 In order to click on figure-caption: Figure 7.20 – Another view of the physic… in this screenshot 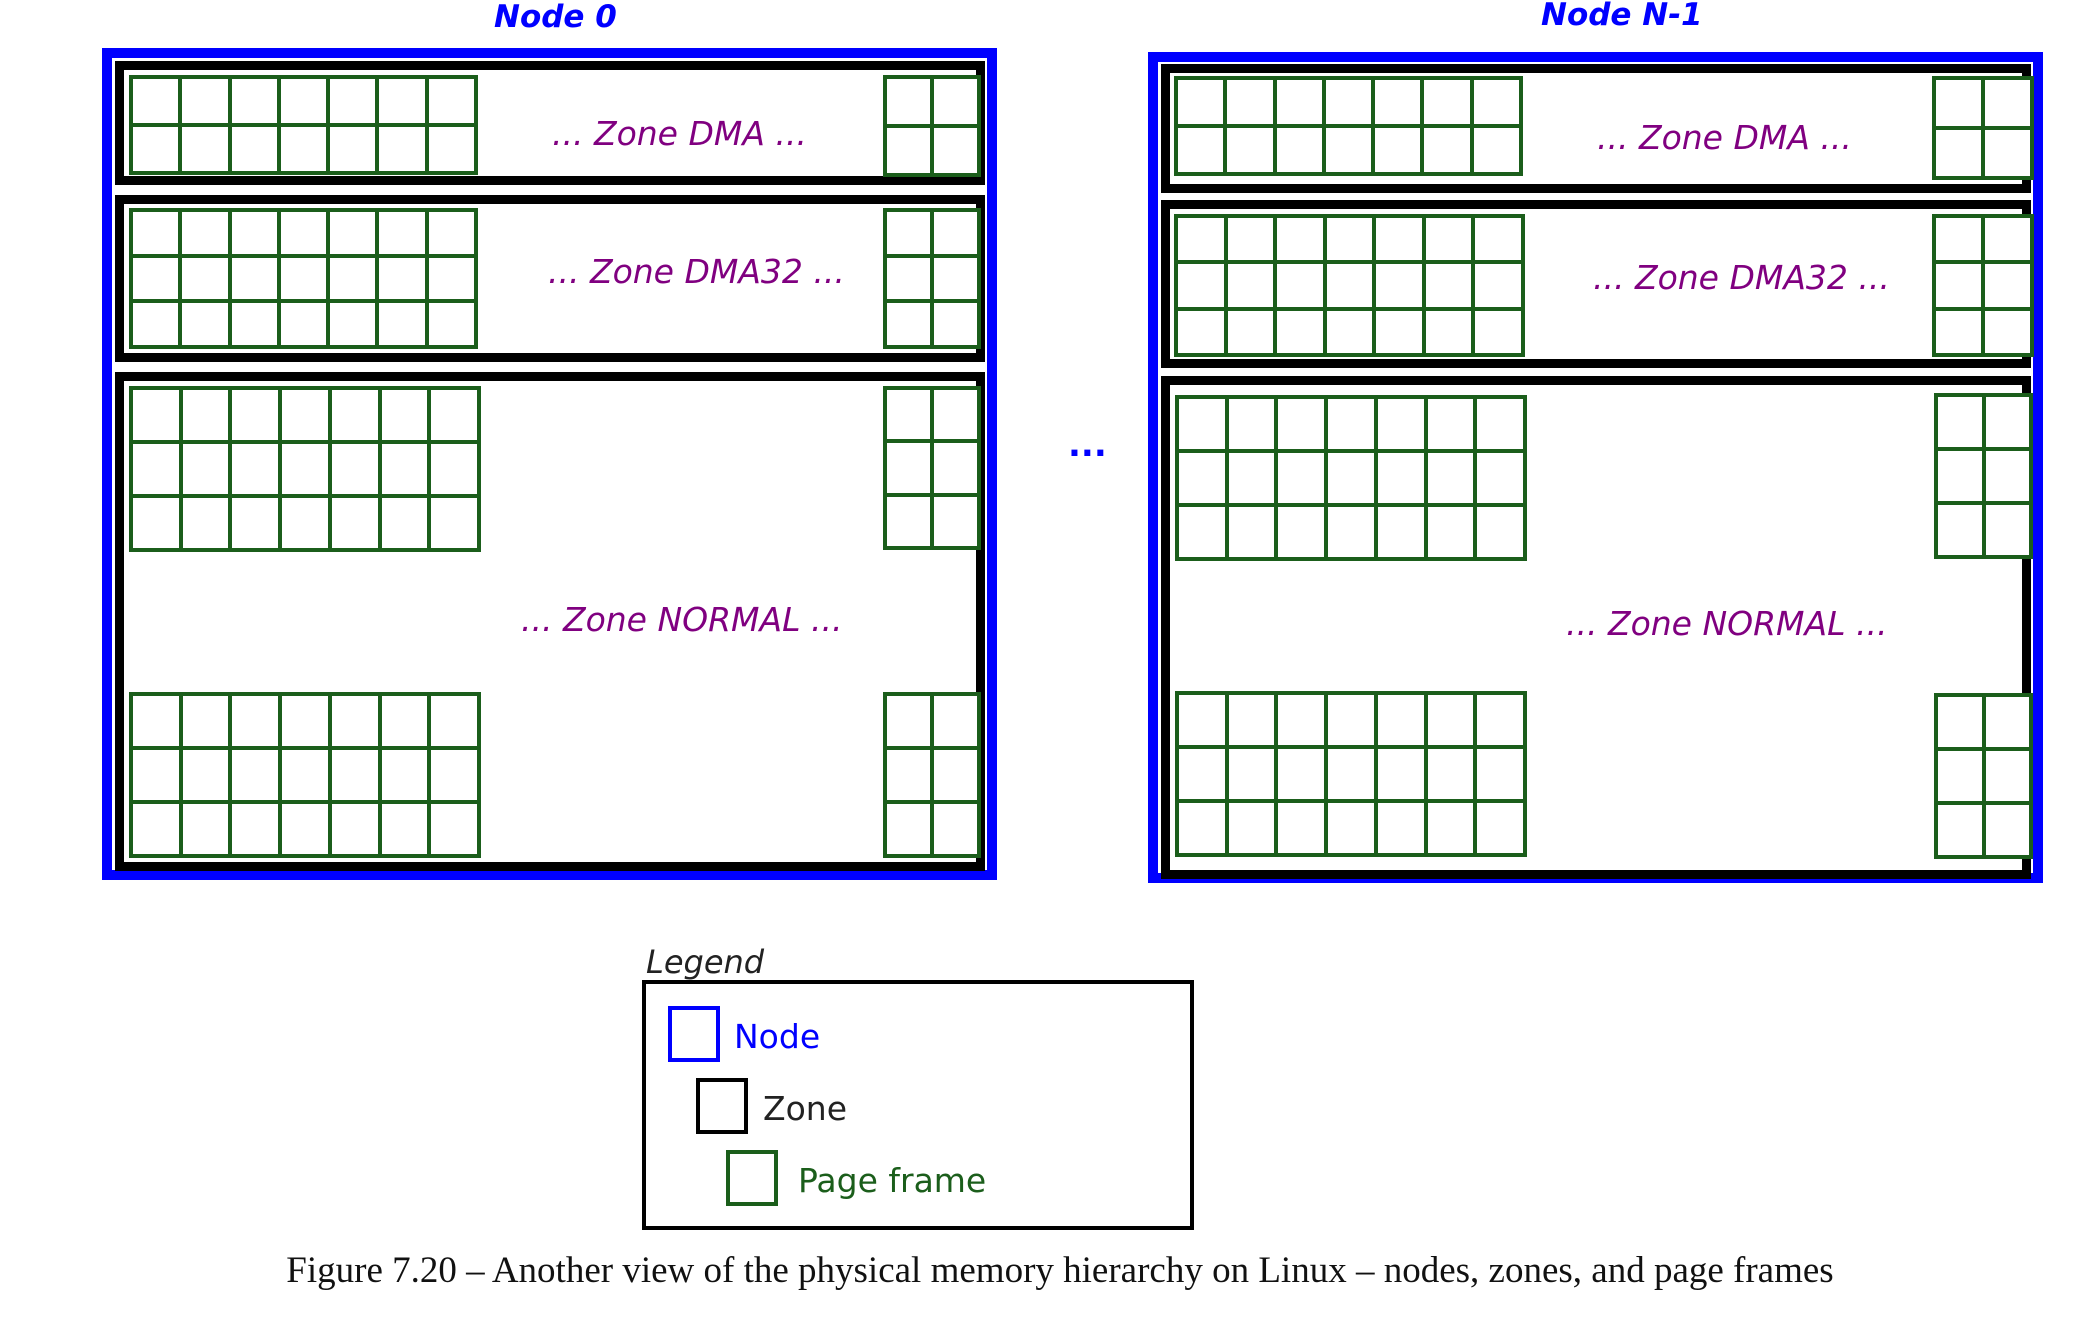, I will do `click(1060, 1270)`.